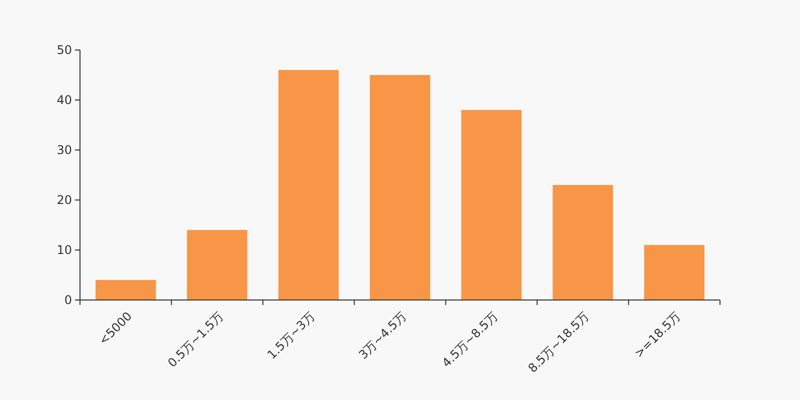  I want to click on y-tick-label: 10, so click(64, 250).